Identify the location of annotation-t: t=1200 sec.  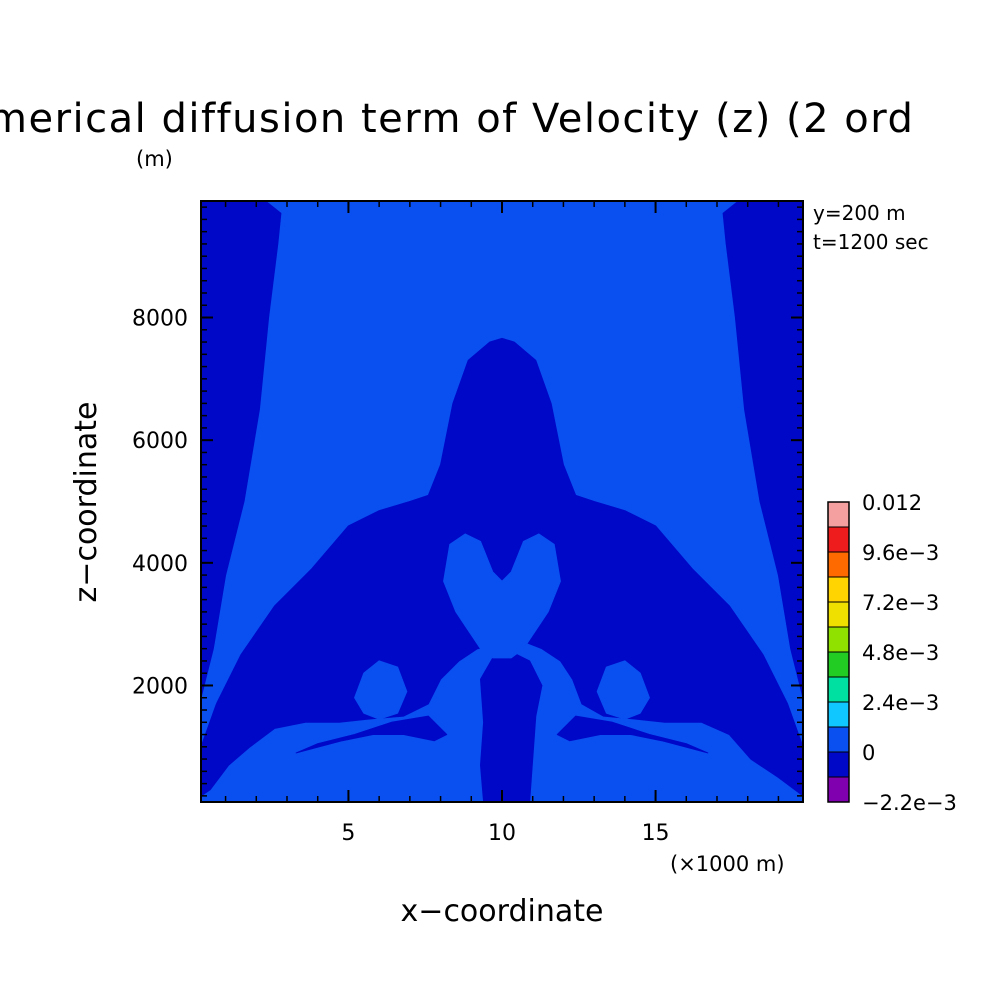
(871, 242).